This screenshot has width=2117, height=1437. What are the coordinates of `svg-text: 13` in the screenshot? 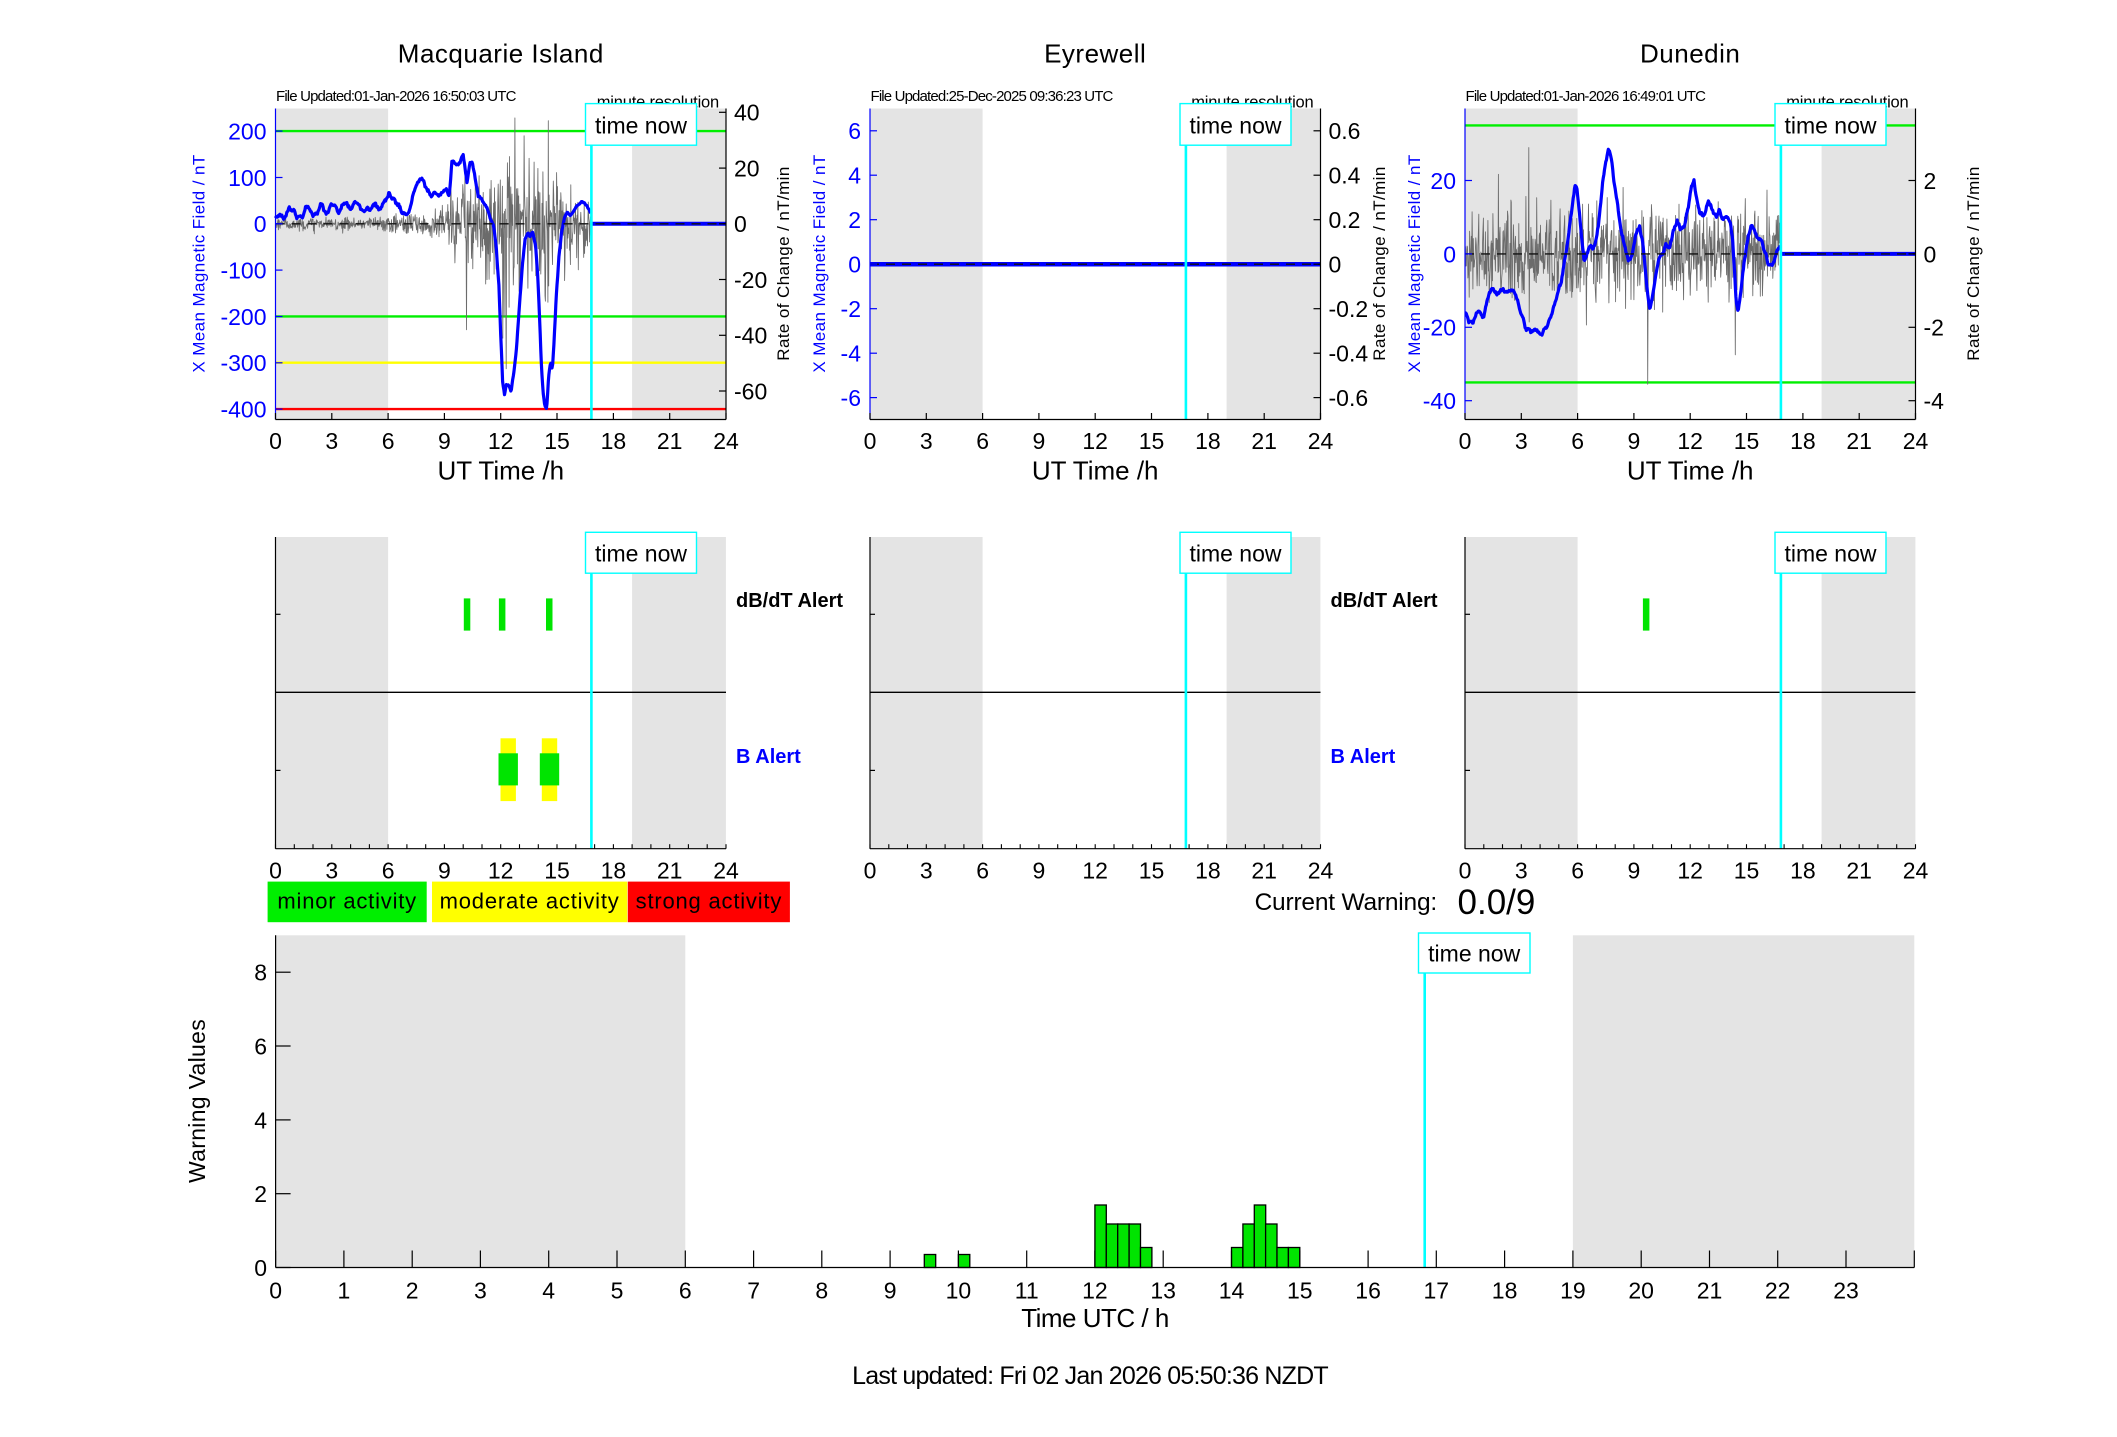 It's located at (1163, 1291).